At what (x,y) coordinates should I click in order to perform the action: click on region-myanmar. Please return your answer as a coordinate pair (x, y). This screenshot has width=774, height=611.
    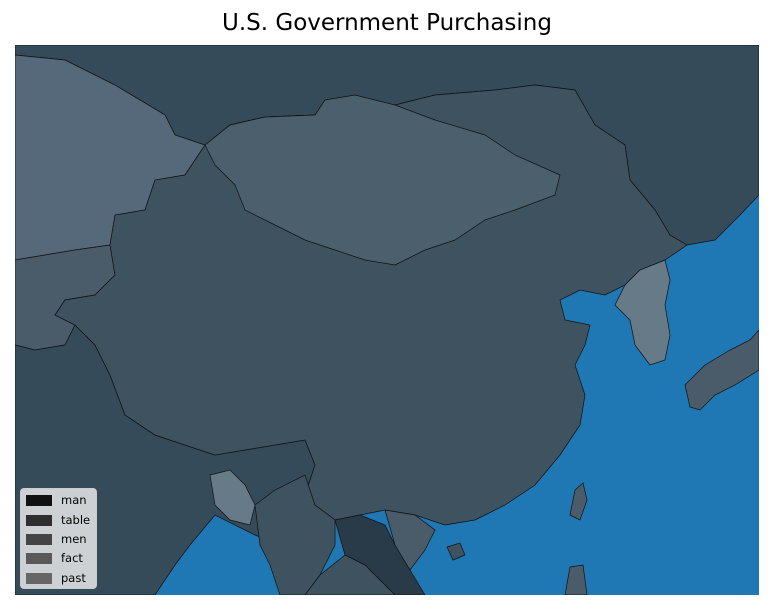
    Looking at the image, I should click on (295, 534).